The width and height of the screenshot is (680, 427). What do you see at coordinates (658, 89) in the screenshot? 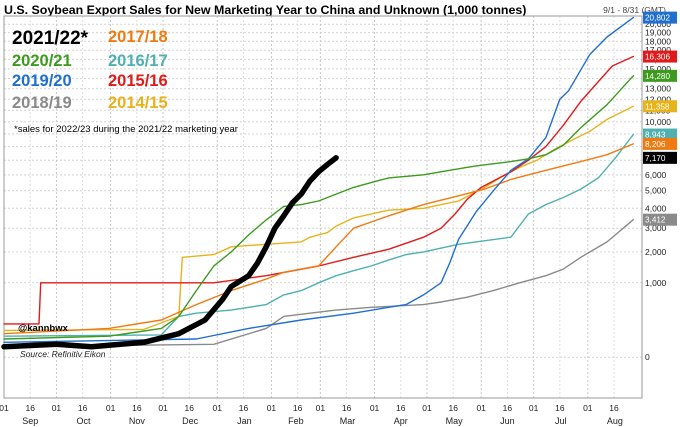
I see `y-tick-label: 13,000` at bounding box center [658, 89].